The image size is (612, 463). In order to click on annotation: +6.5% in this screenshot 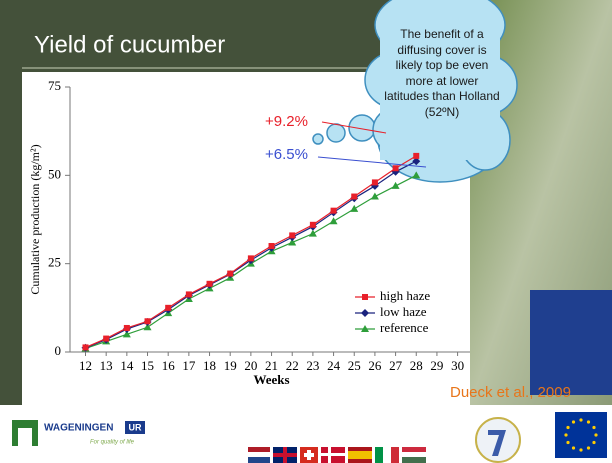, I will do `click(286, 154)`.